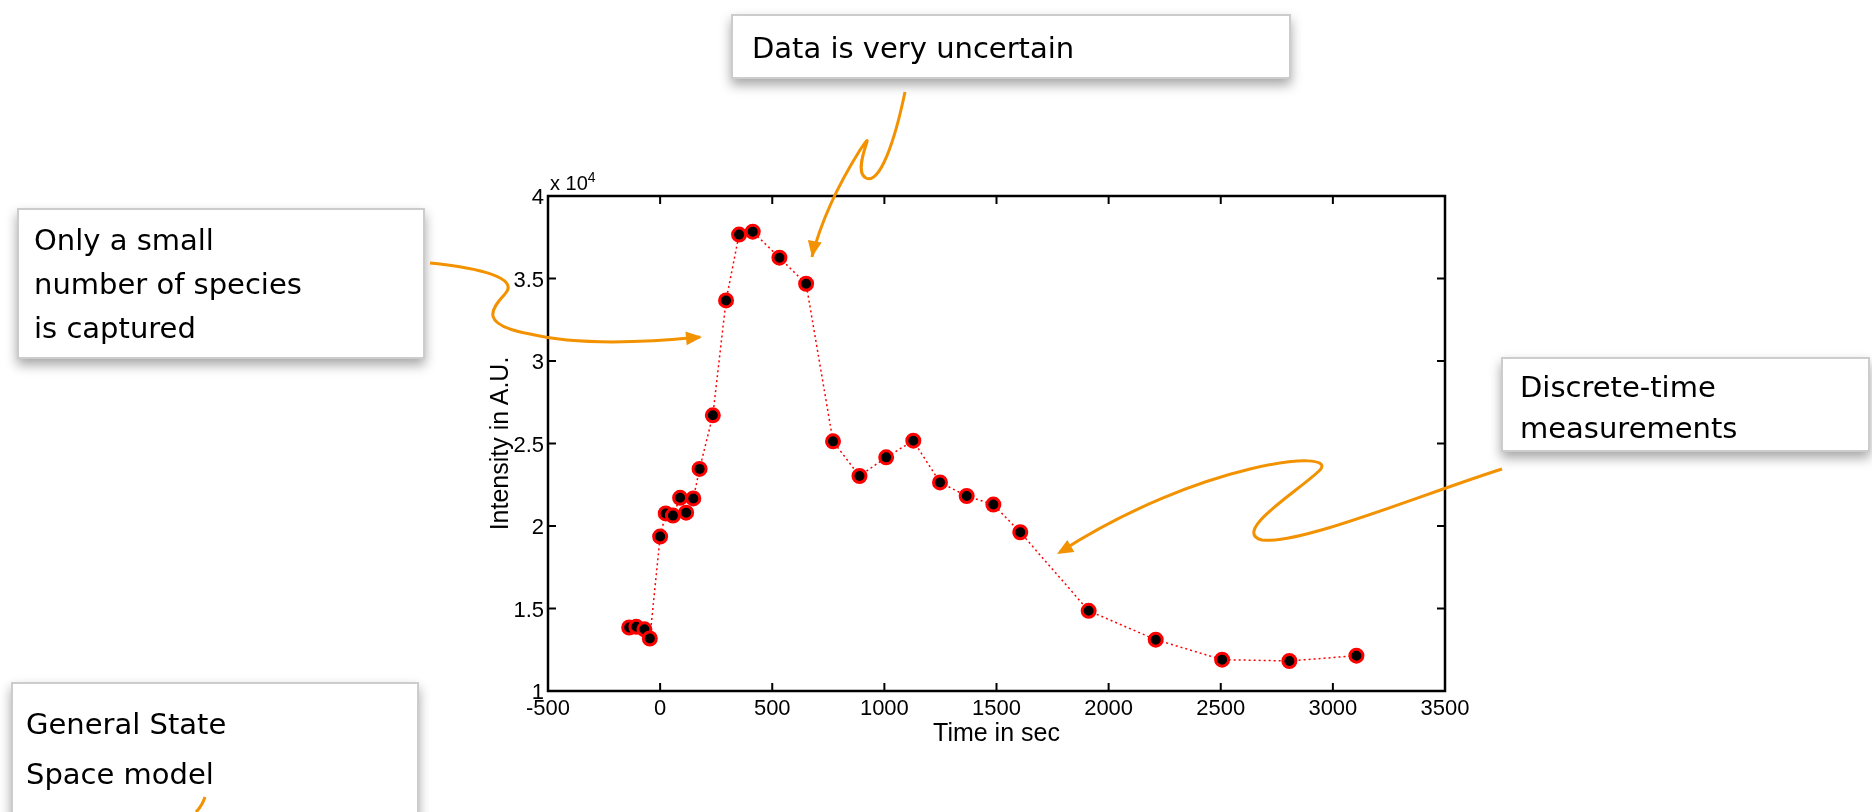 This screenshot has width=1872, height=812. What do you see at coordinates (528, 609) in the screenshot?
I see `y-tick-label: 1.5` at bounding box center [528, 609].